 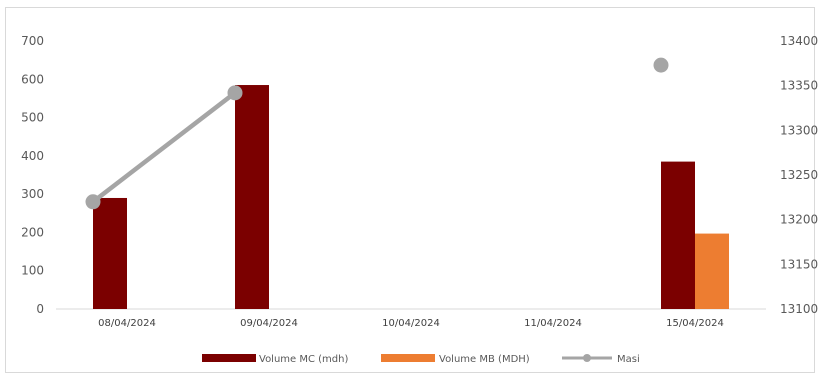 What do you see at coordinates (32, 232) in the screenshot?
I see `y-left-tick-label: 200` at bounding box center [32, 232].